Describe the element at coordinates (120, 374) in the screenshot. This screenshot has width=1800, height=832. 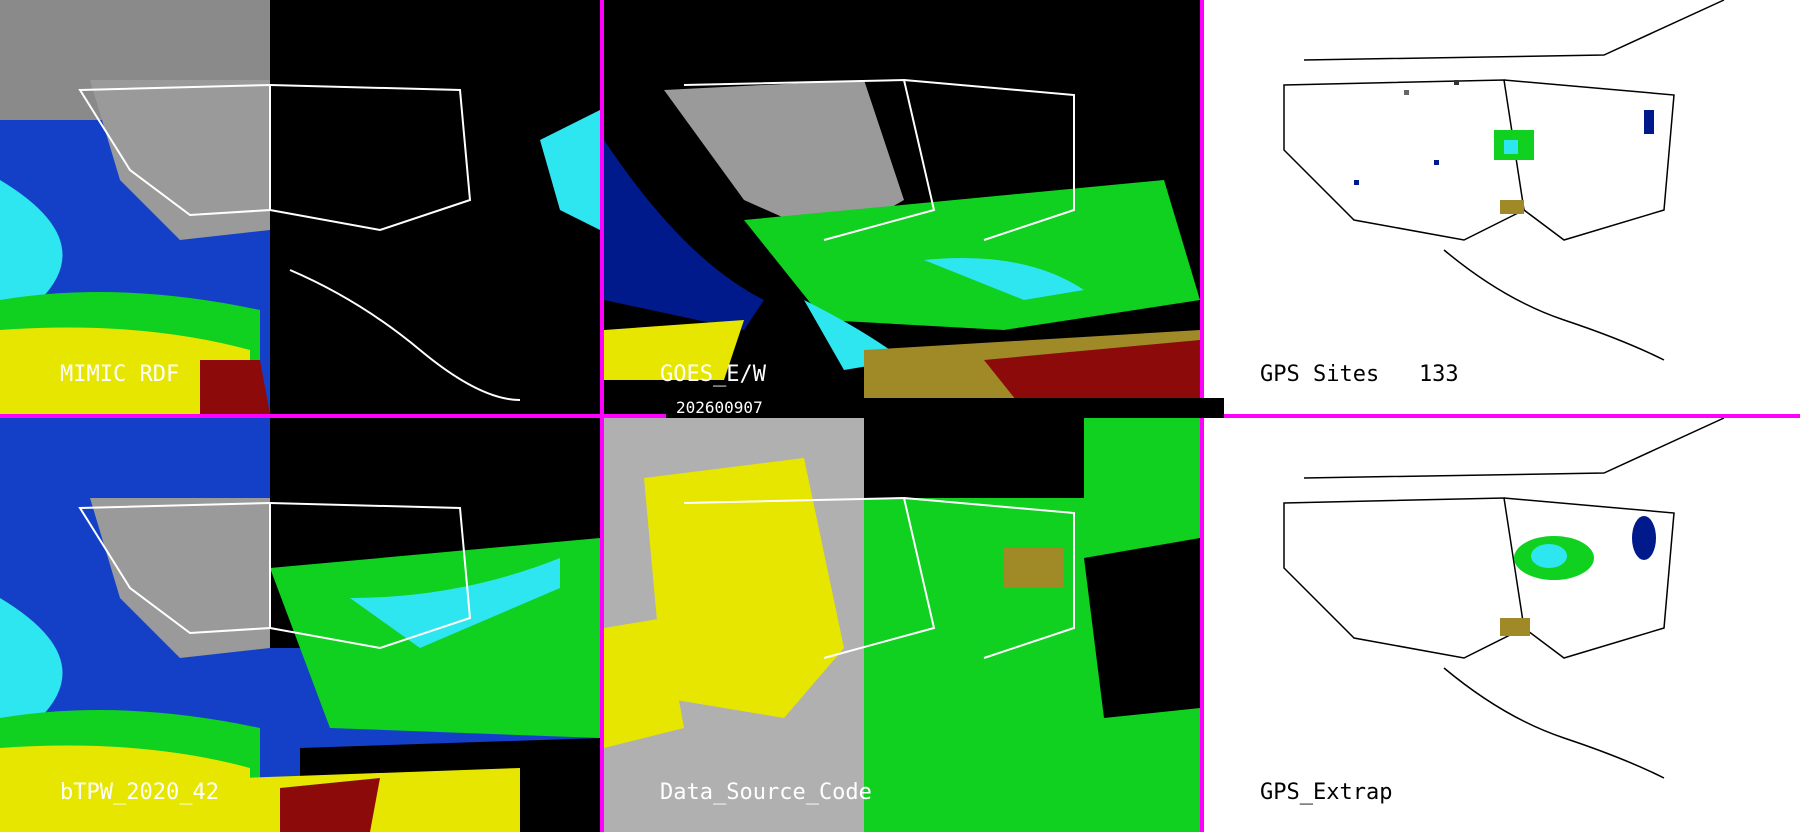
I see `mimic-rdf-label: MIMIC RDF` at that location.